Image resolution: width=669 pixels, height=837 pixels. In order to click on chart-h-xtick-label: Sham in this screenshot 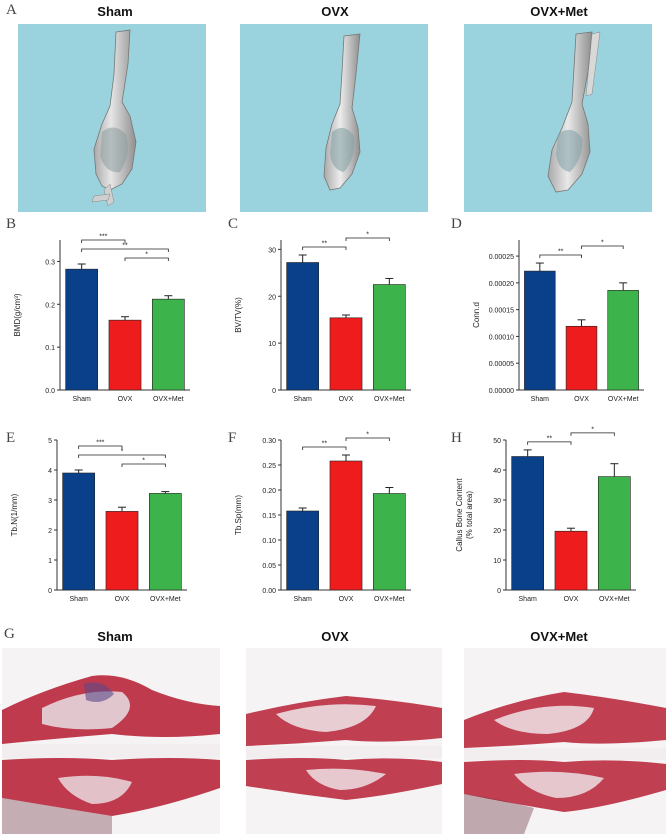, I will do `click(528, 599)`.